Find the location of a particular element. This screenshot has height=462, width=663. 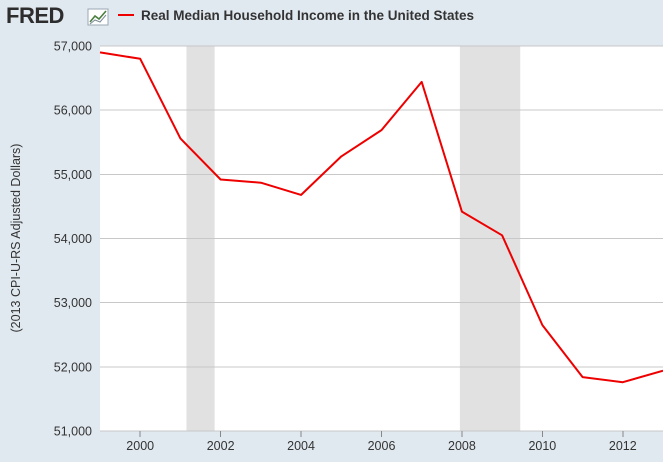

y-tick-label: 57,000 is located at coordinates (73, 47).